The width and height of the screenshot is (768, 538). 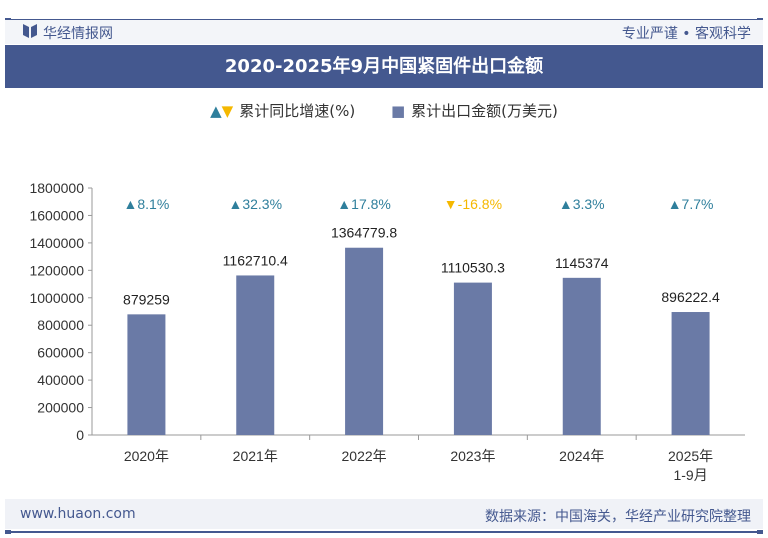 What do you see at coordinates (364, 233) in the screenshot?
I see `bar-value-label: 1364779.8` at bounding box center [364, 233].